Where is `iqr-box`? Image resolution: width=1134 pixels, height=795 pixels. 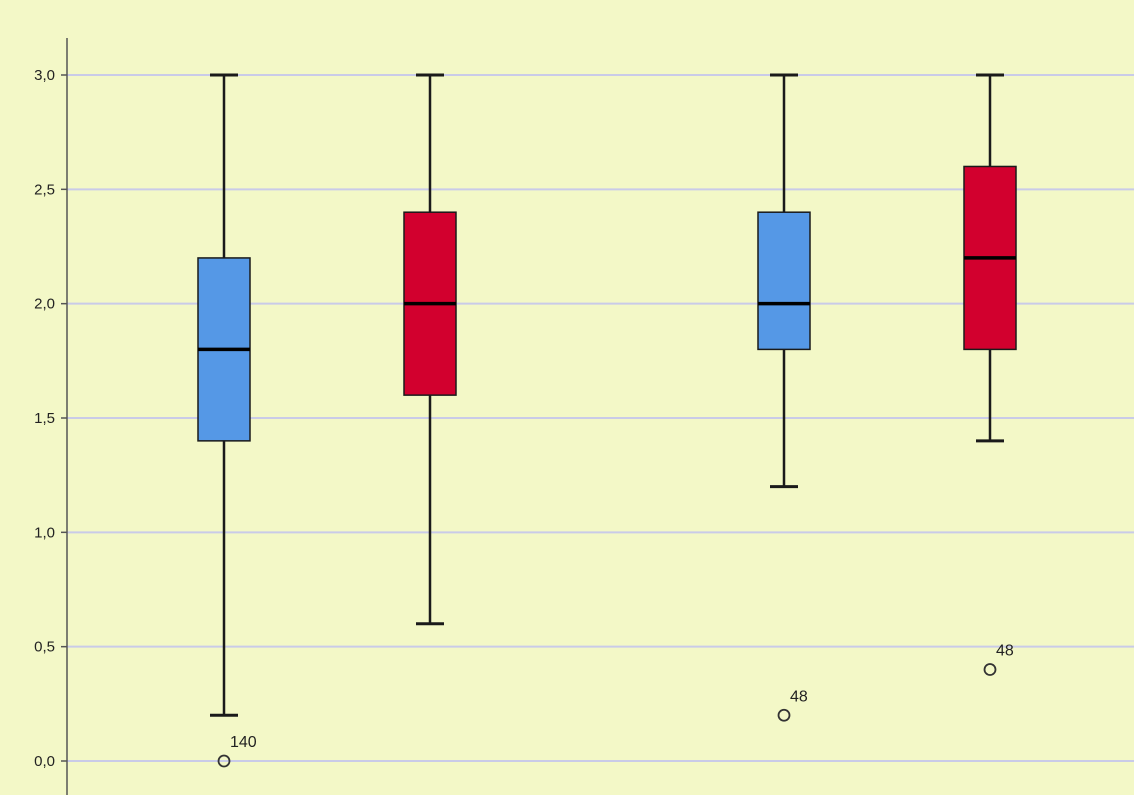
iqr-box is located at coordinates (784, 281).